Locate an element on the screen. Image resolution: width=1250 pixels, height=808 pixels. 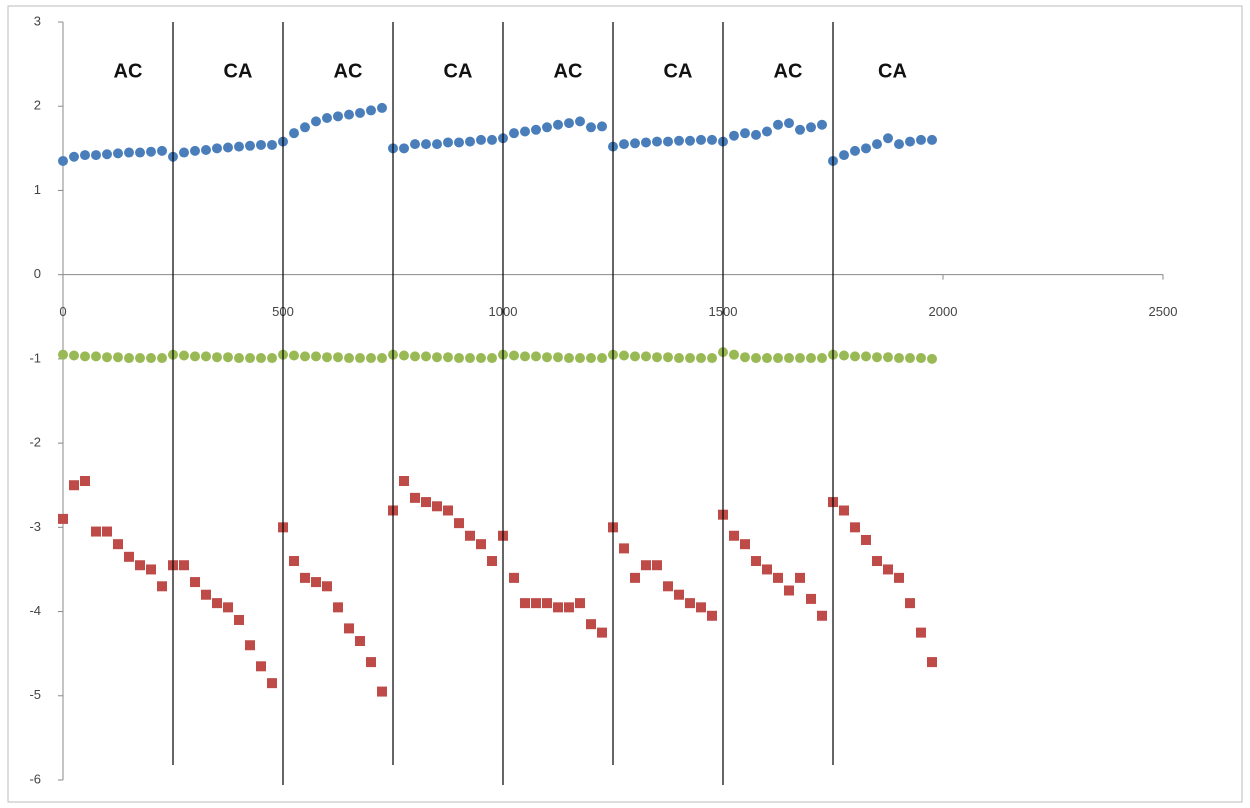
x-tick-label: 0 is located at coordinates (62, 311).